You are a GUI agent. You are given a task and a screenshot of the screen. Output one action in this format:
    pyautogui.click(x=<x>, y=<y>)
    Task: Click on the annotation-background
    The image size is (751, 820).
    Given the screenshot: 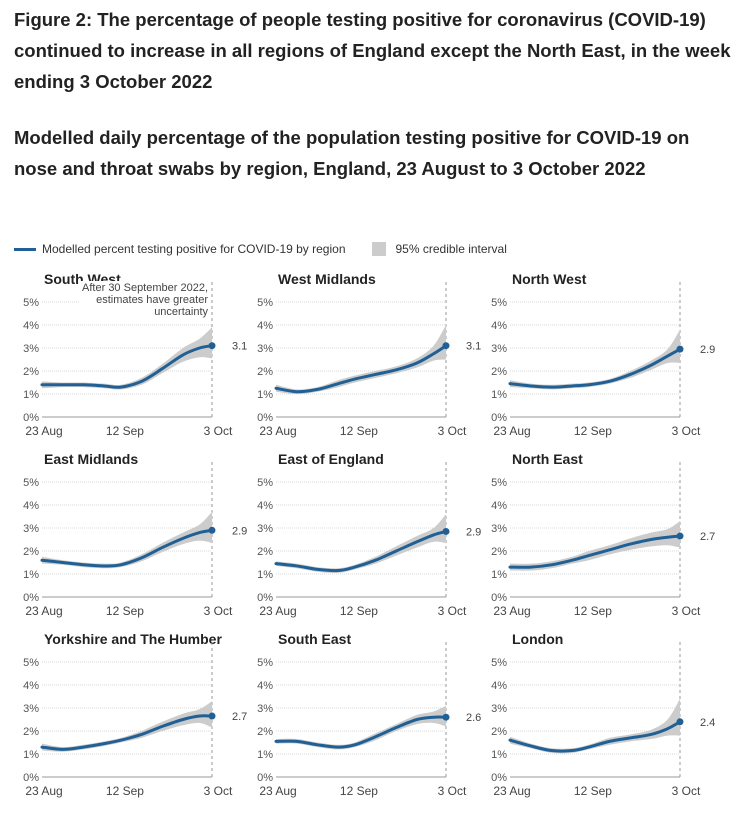 What is the action you would take?
    pyautogui.click(x=145, y=300)
    